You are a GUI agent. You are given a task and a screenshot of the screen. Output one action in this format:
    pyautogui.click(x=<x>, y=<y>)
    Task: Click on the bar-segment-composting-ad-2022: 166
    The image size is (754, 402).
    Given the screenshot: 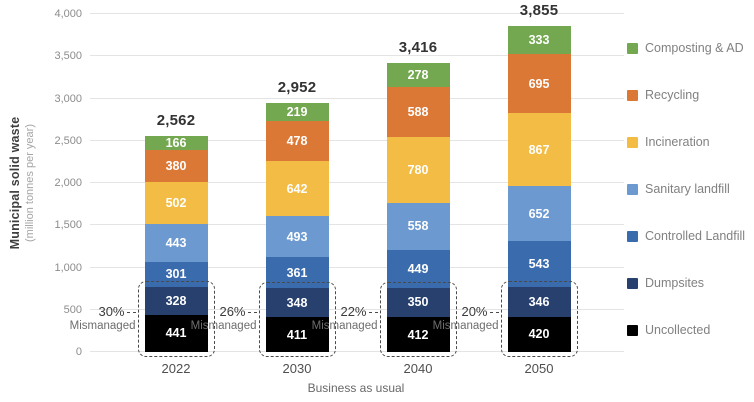 What is the action you would take?
    pyautogui.click(x=176, y=142)
    